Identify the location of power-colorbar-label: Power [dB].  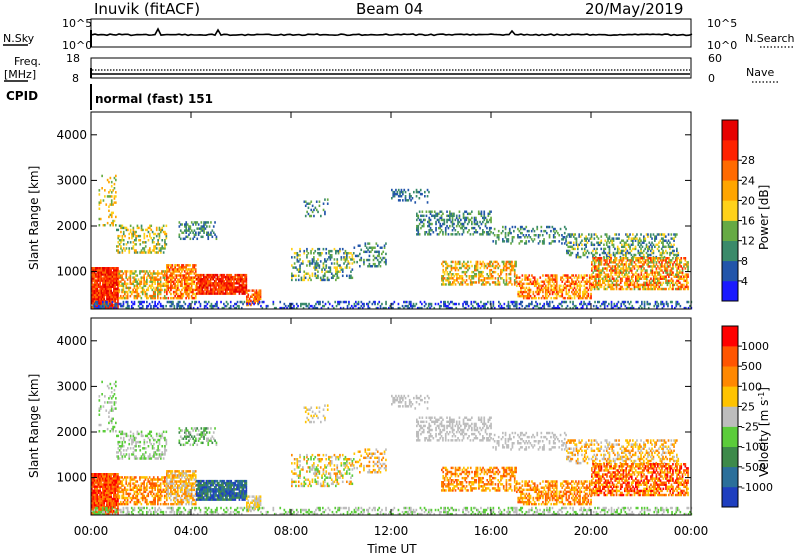
(764, 217).